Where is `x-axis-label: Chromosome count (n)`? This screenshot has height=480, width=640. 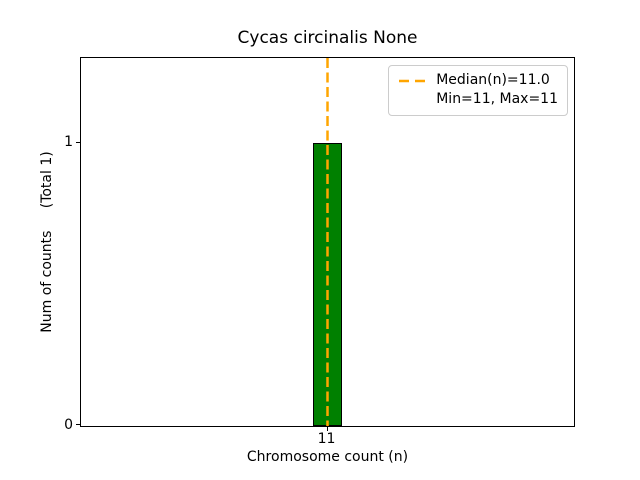 x-axis-label: Chromosome count (n) is located at coordinates (327, 457).